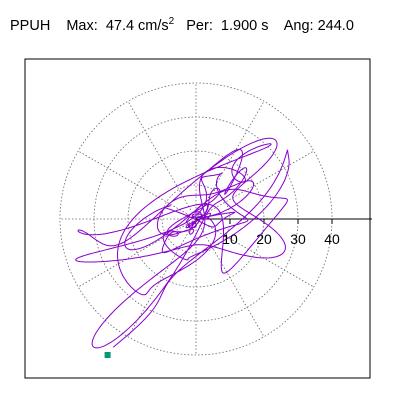 This screenshot has width=400, height=400. I want to click on station-code: PPUH, so click(30, 26).